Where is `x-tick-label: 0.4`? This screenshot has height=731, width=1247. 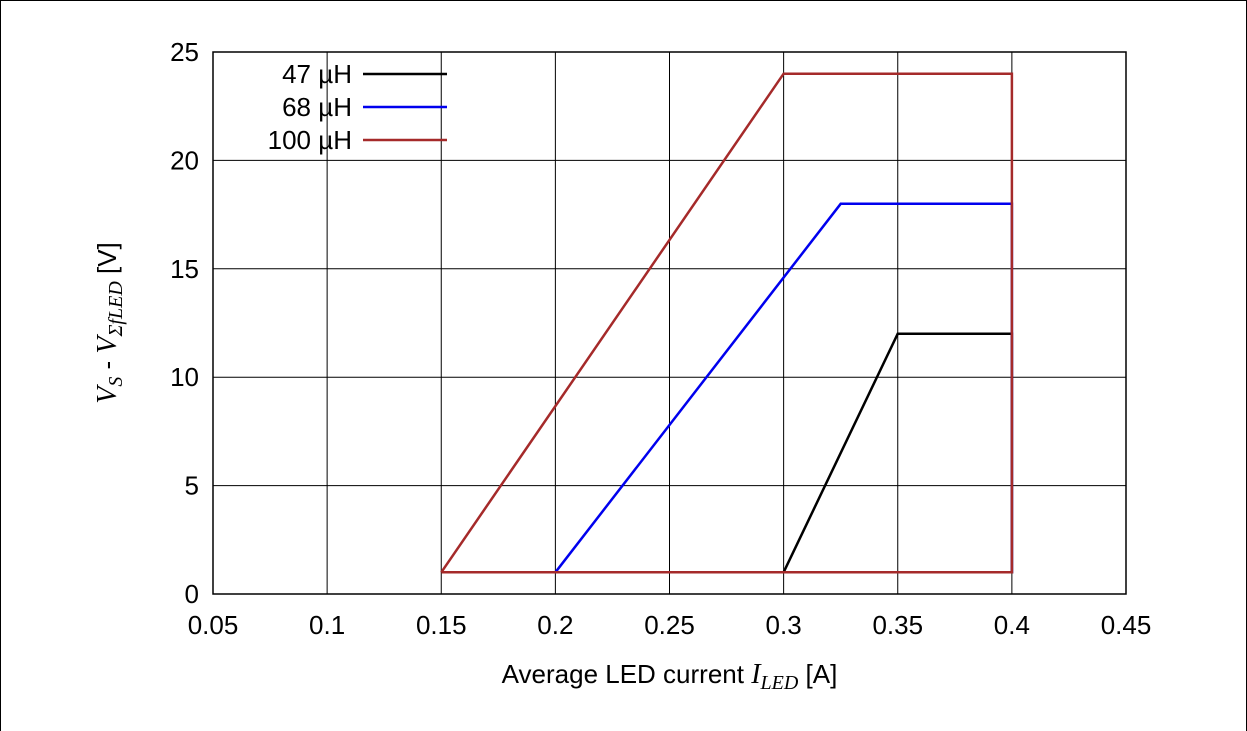
x-tick-label: 0.4 is located at coordinates (1012, 625).